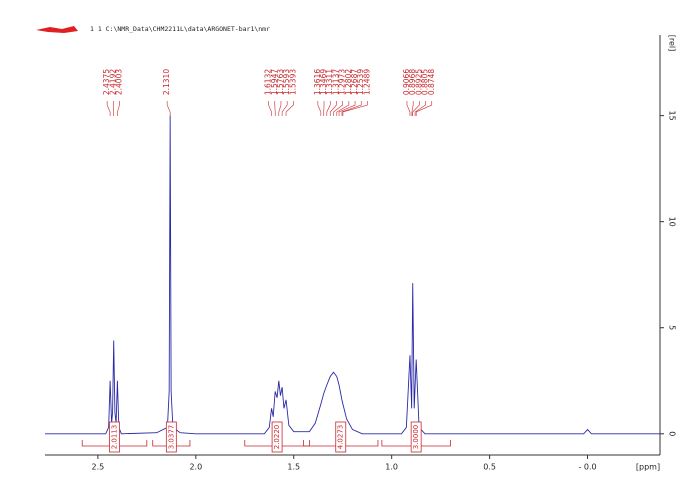 This screenshot has width=700, height=492. I want to click on x-tick-label: 0.5, so click(489, 467).